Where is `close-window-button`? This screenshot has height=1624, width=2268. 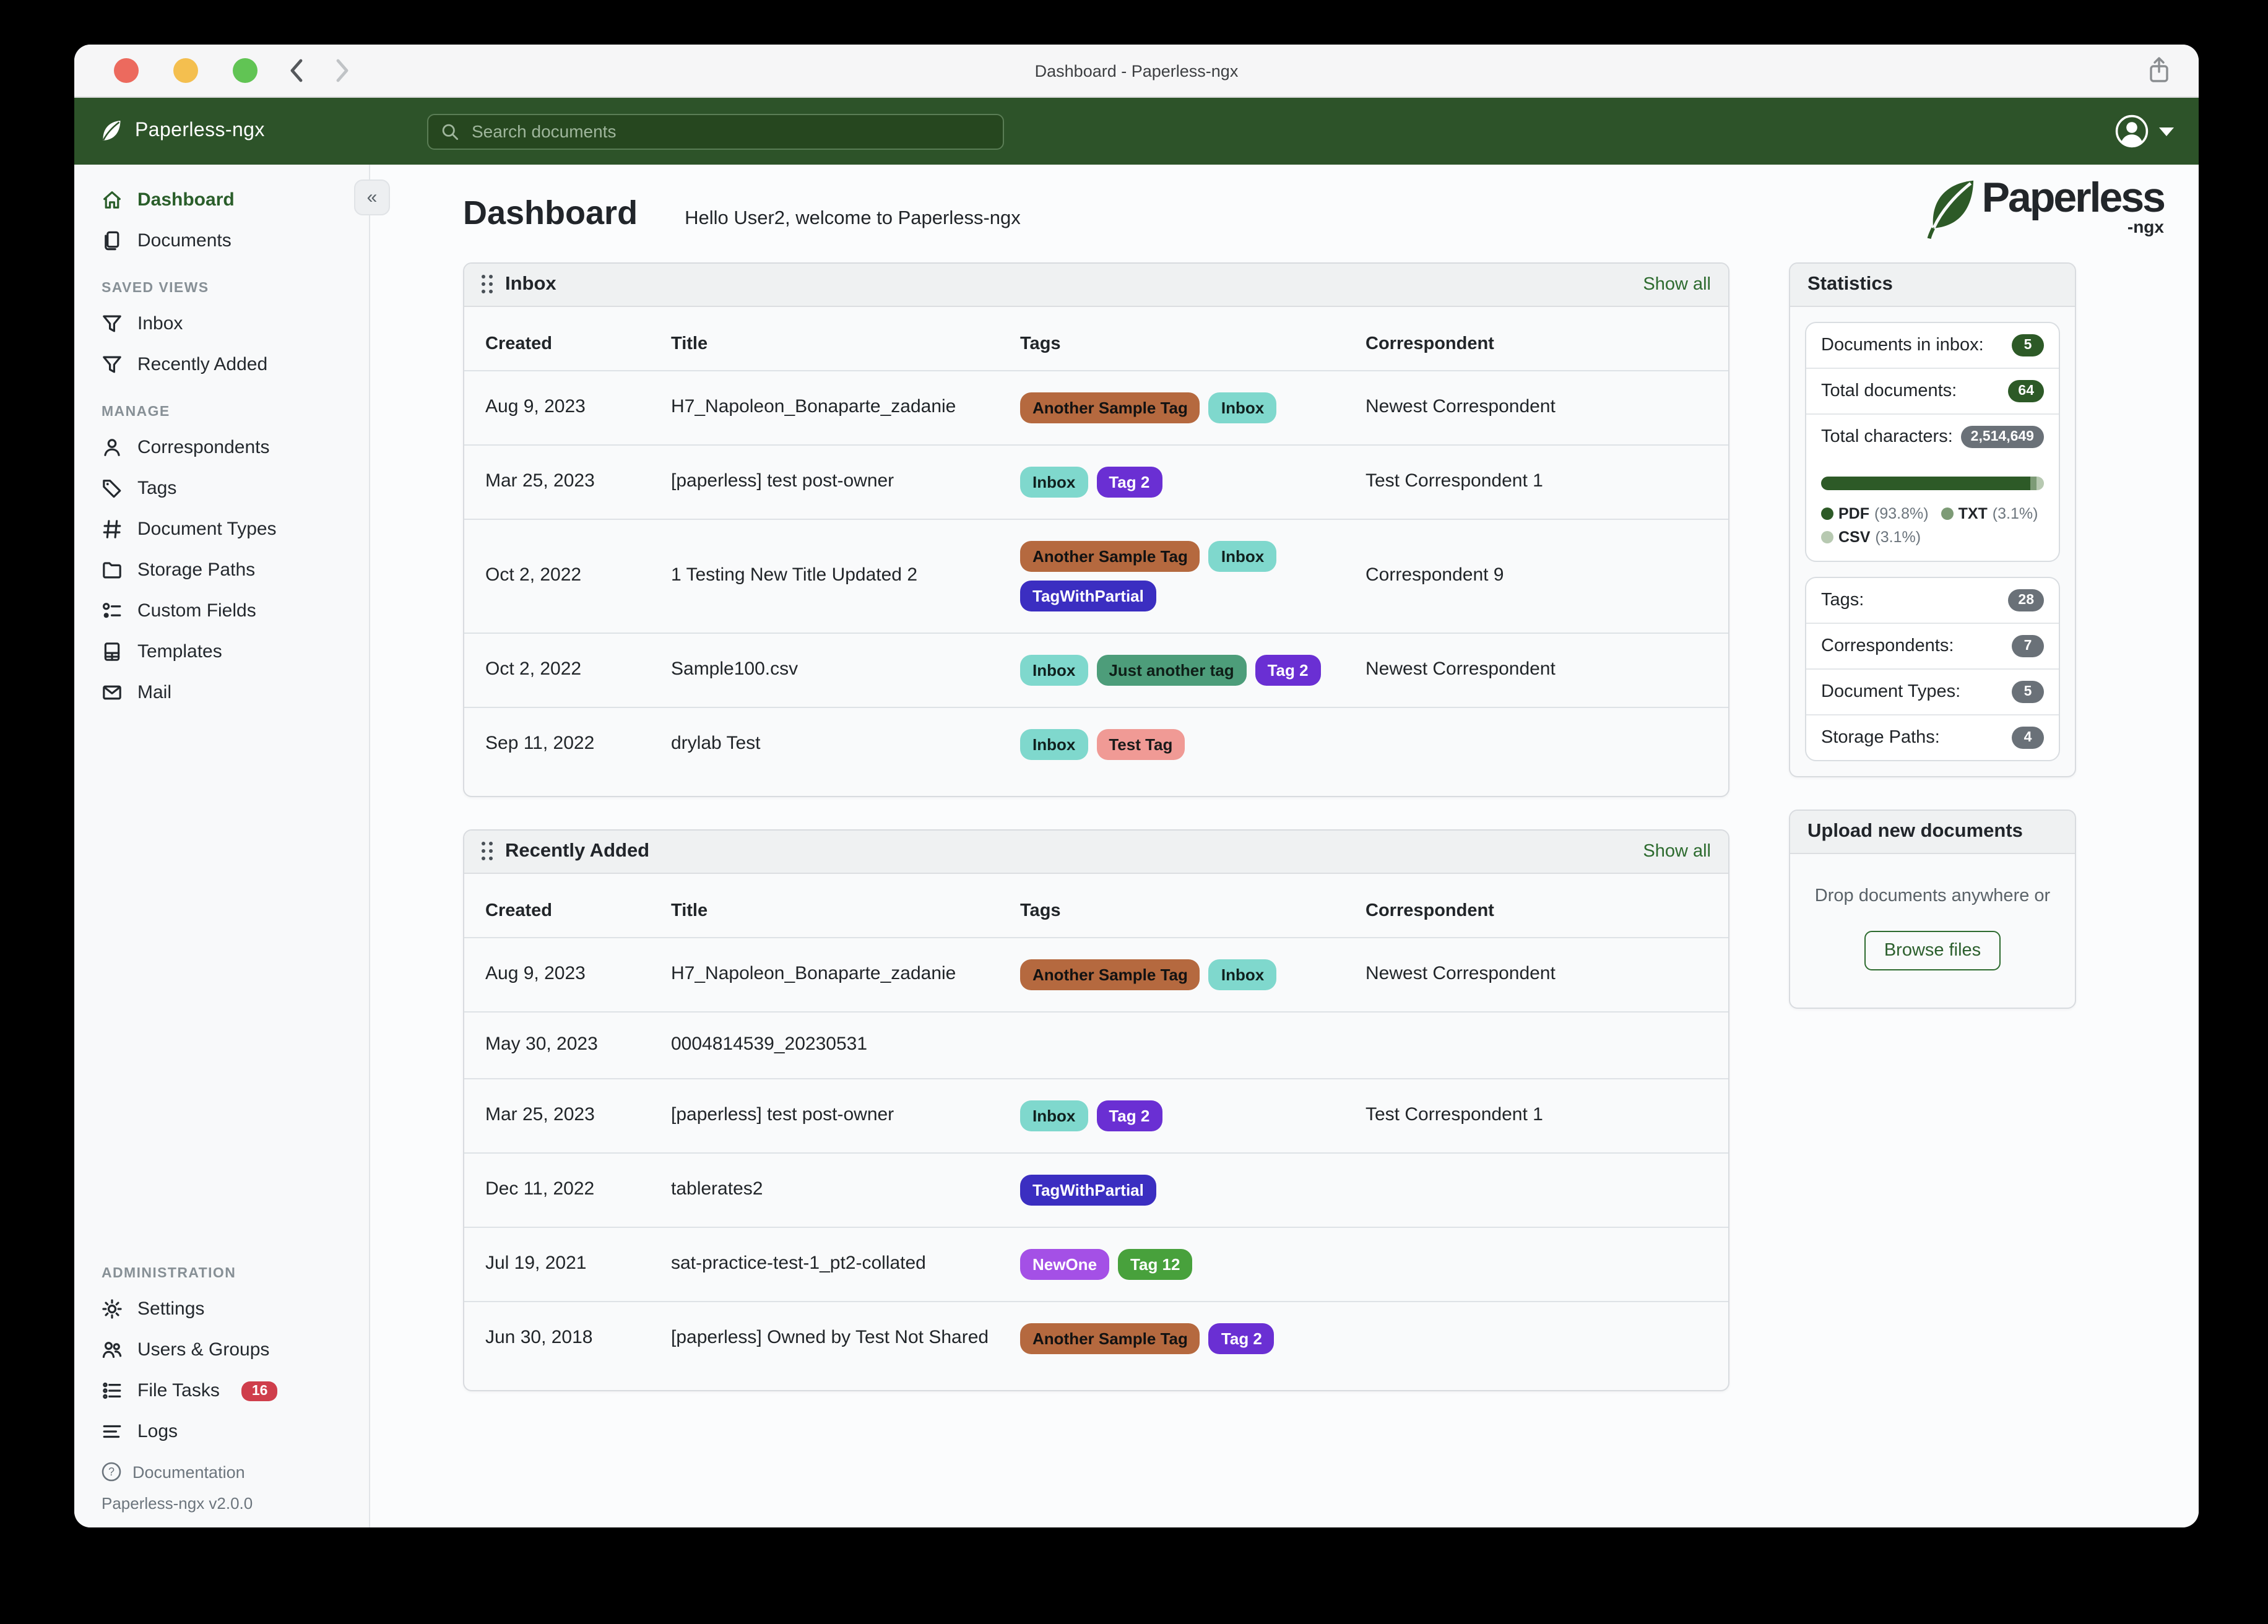
close-window-button is located at coordinates (126, 70).